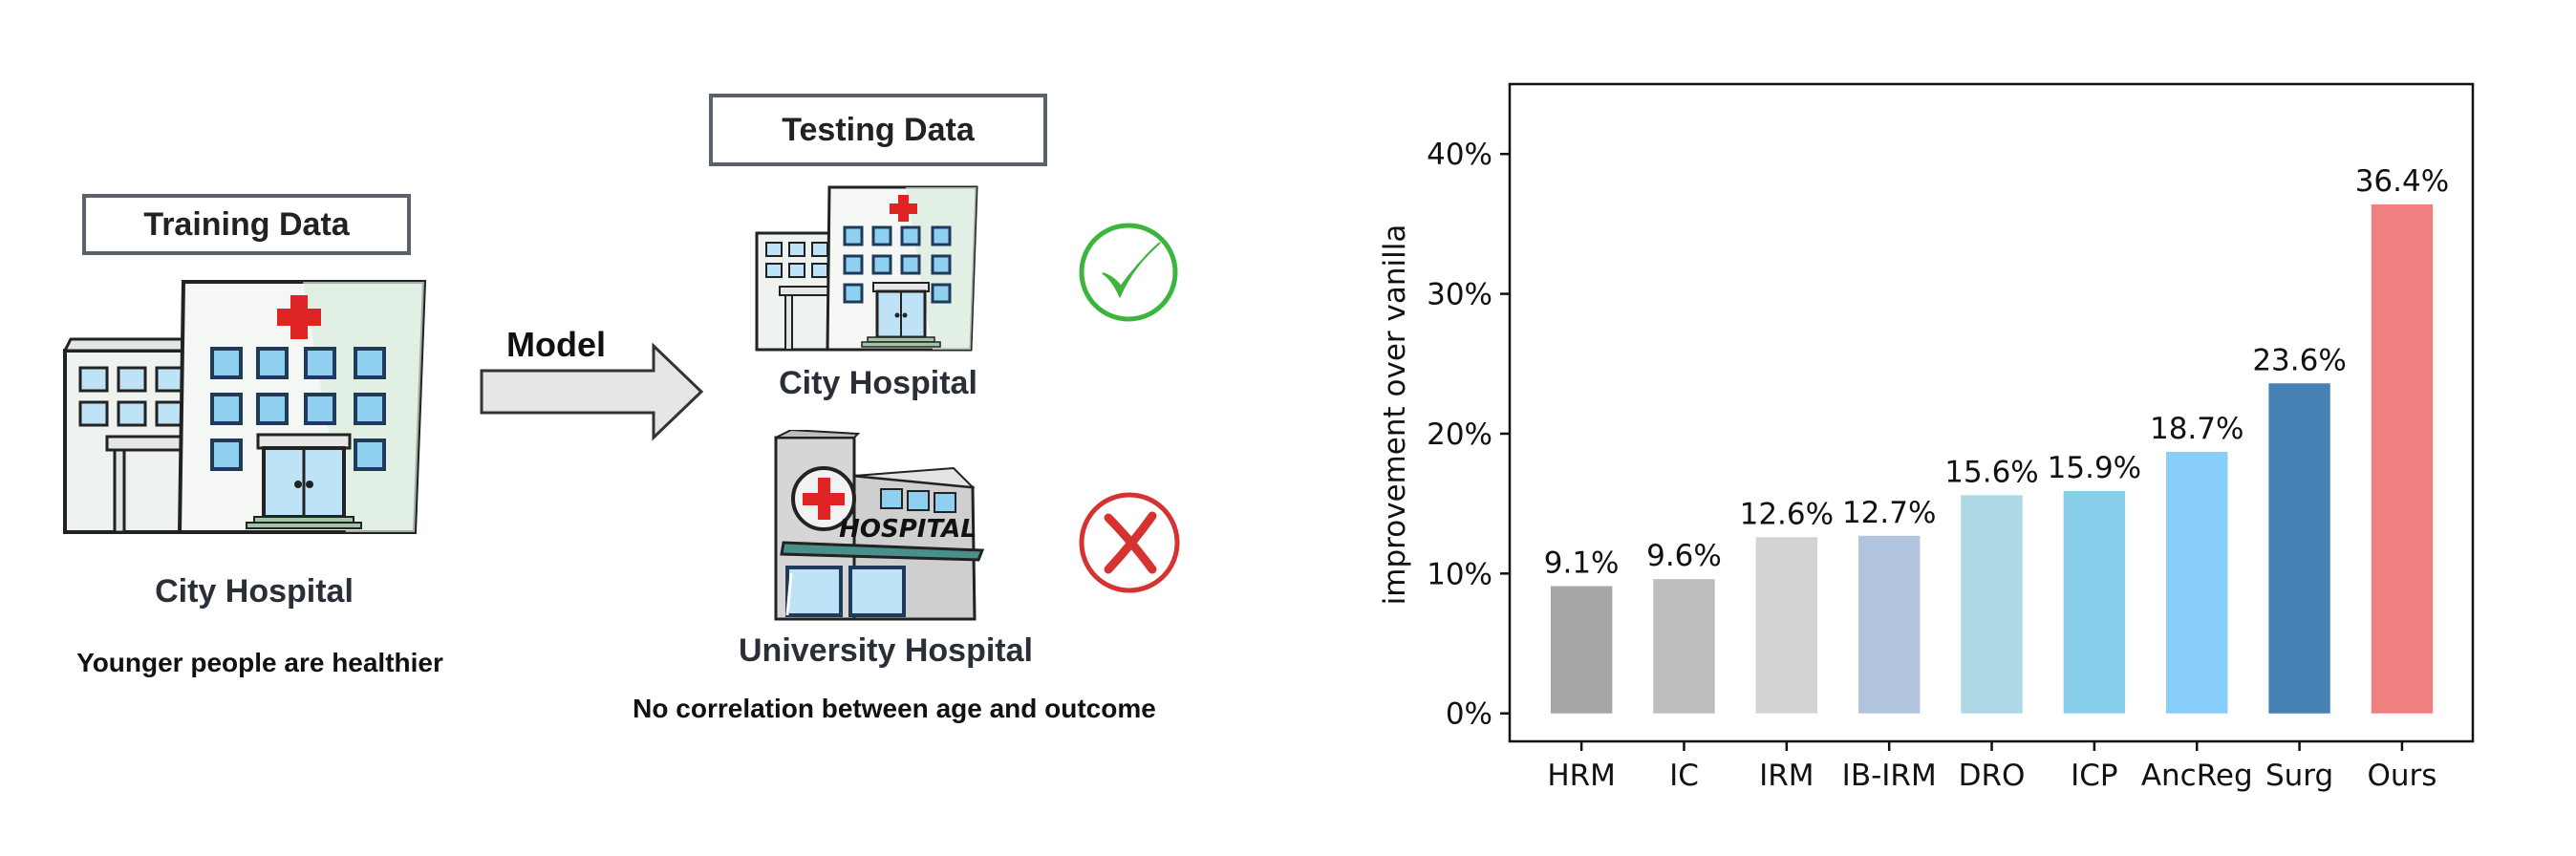 The width and height of the screenshot is (2576, 856). Describe the element at coordinates (1889, 624) in the screenshot. I see `bar-ib-irm` at that location.